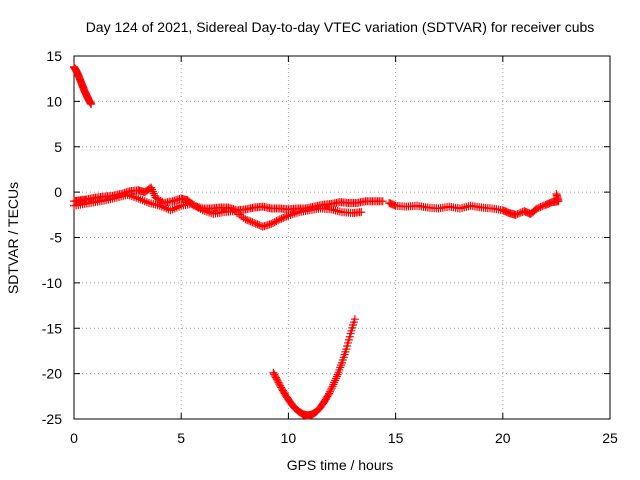  Describe the element at coordinates (54, 101) in the screenshot. I see `y-tick-label: 10` at that location.